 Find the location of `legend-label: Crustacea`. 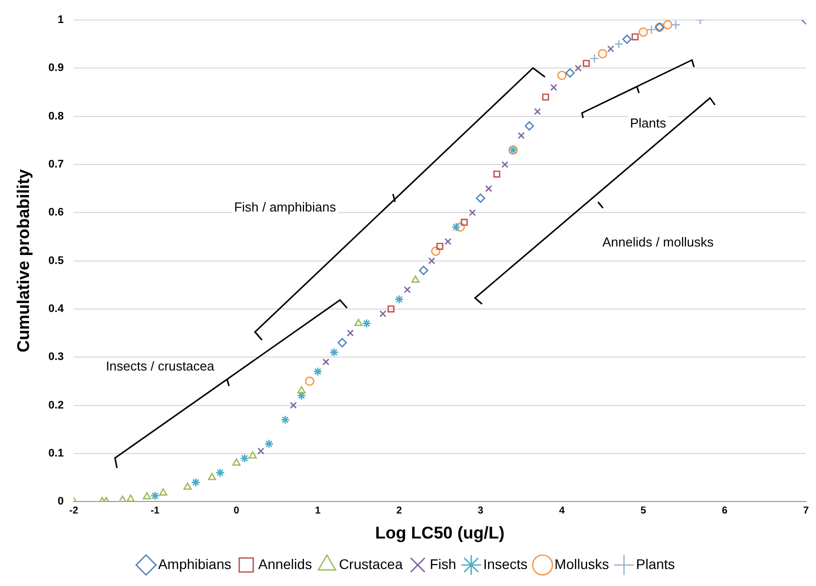

legend-label: Crustacea is located at coordinates (370, 564).